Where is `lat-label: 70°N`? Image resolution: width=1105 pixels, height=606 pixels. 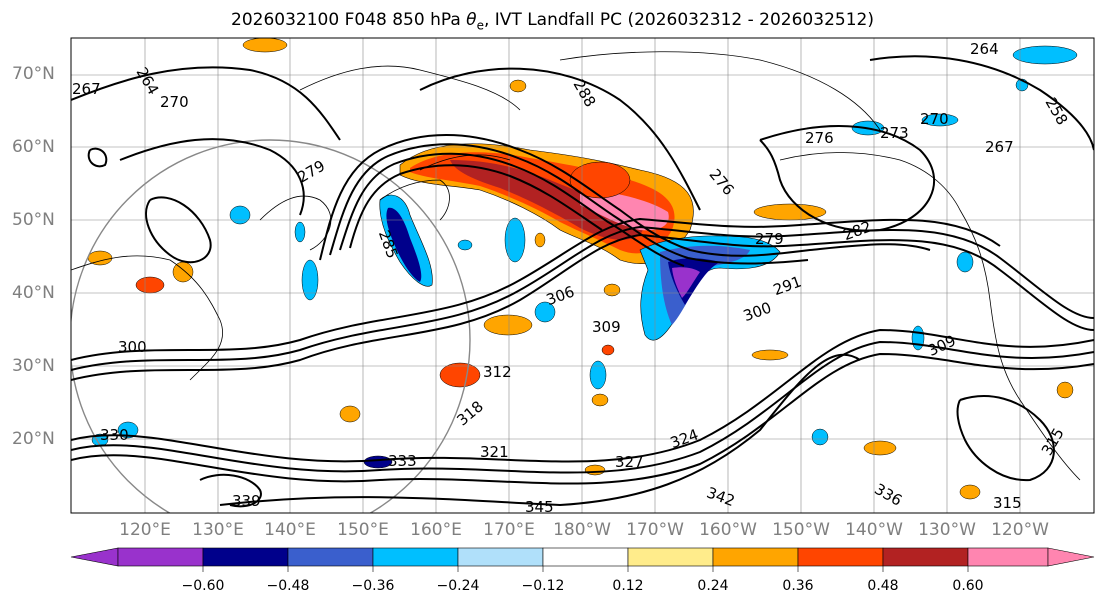
lat-label: 70°N is located at coordinates (33, 74).